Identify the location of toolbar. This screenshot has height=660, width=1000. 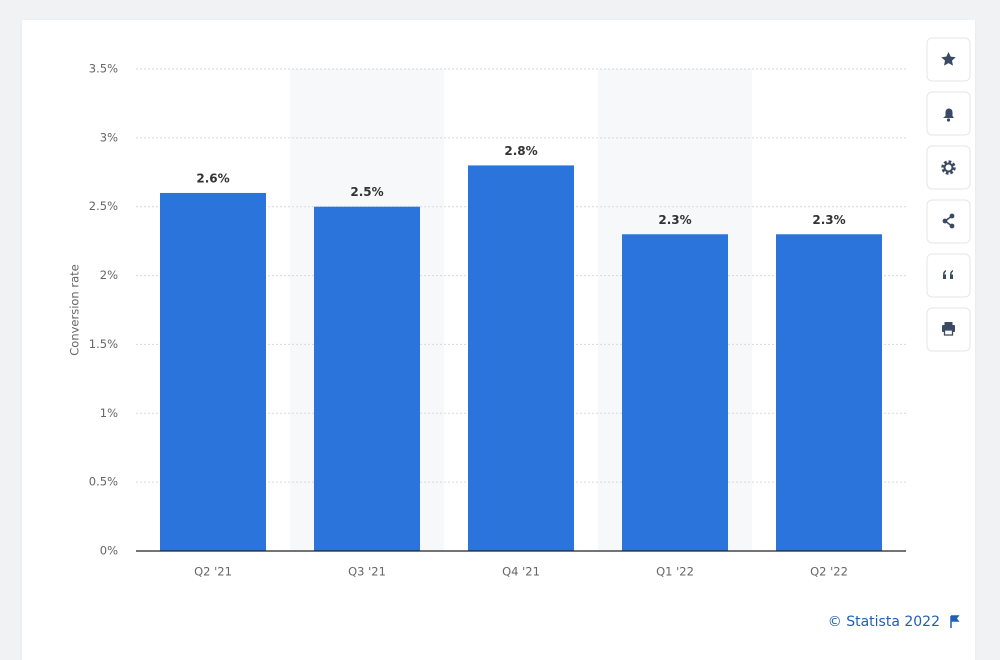
(948, 194).